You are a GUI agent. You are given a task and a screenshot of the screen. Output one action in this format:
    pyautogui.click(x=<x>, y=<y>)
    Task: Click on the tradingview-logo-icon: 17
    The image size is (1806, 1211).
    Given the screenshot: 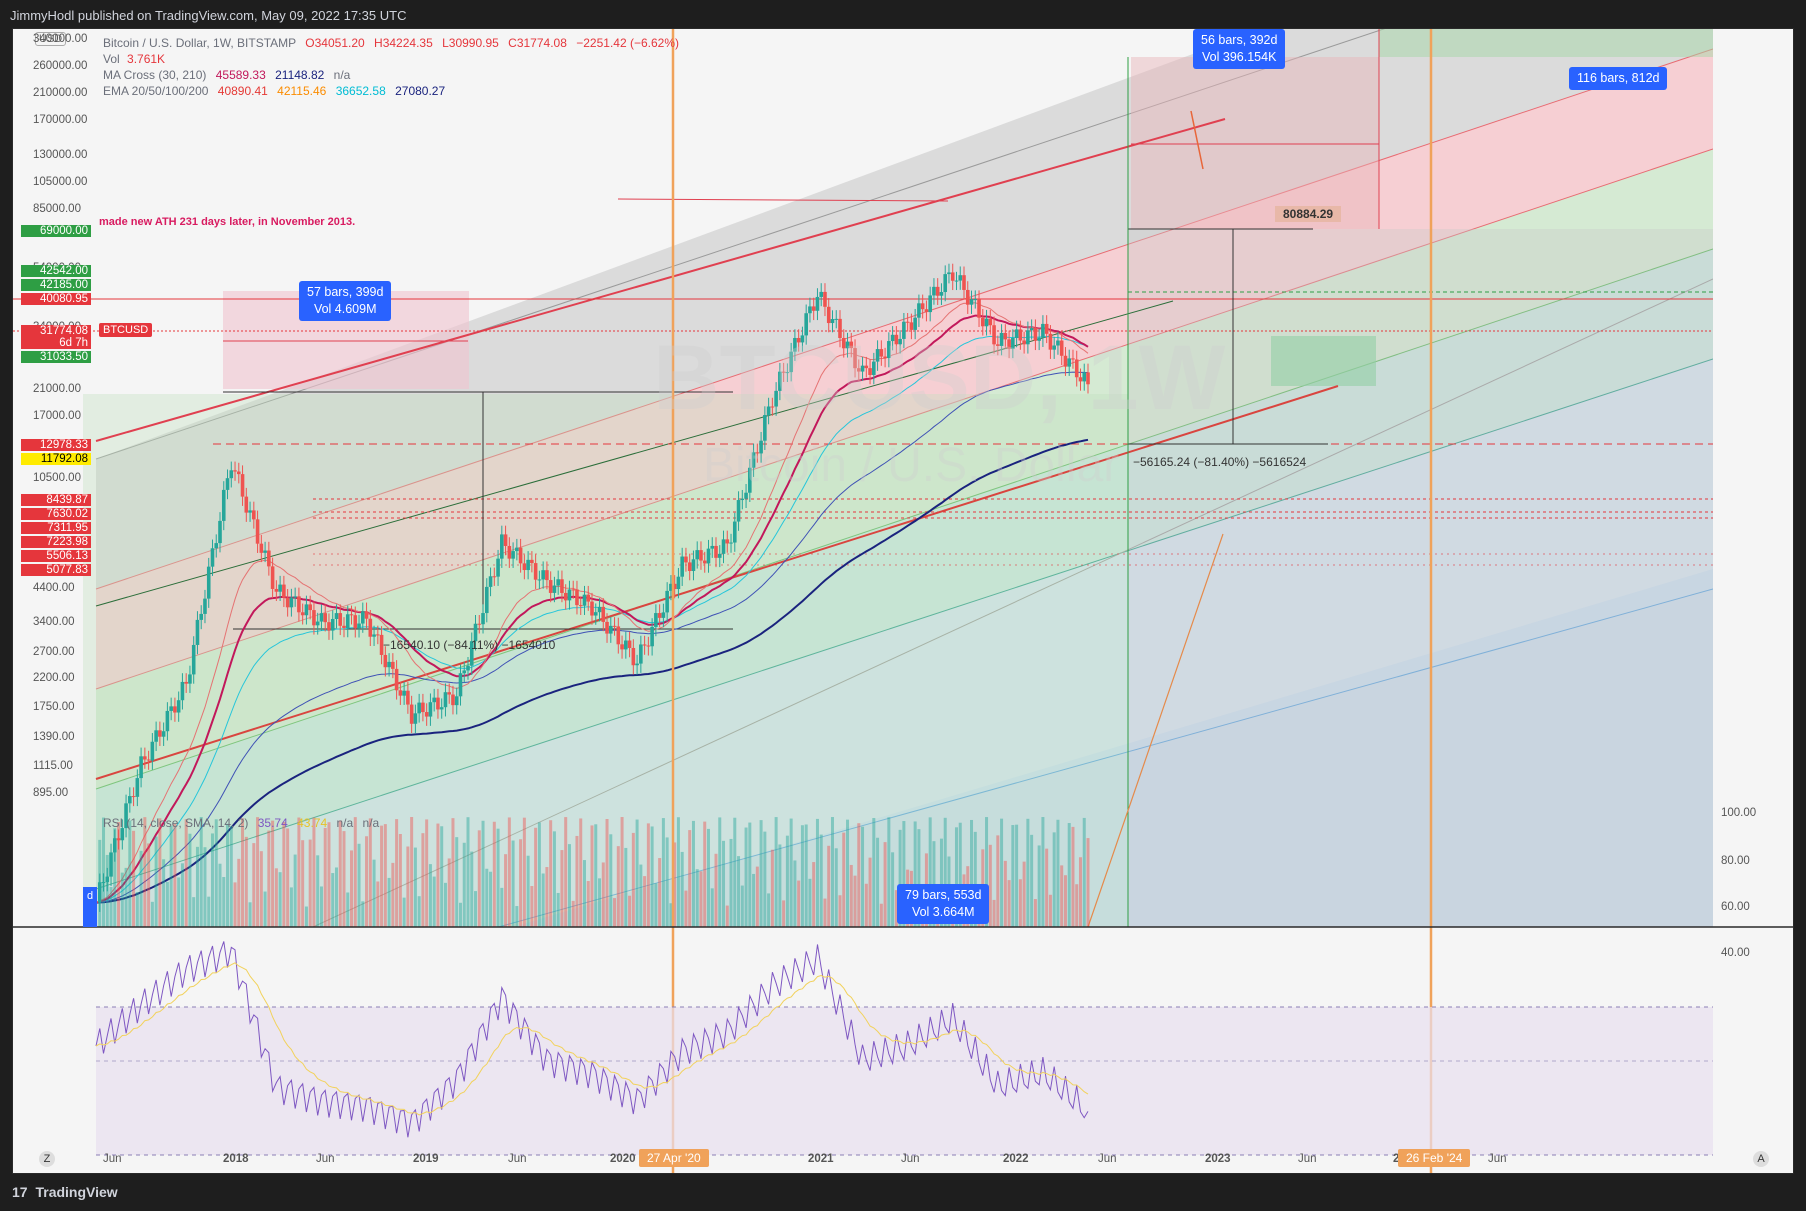 What is the action you would take?
    pyautogui.click(x=20, y=1192)
    